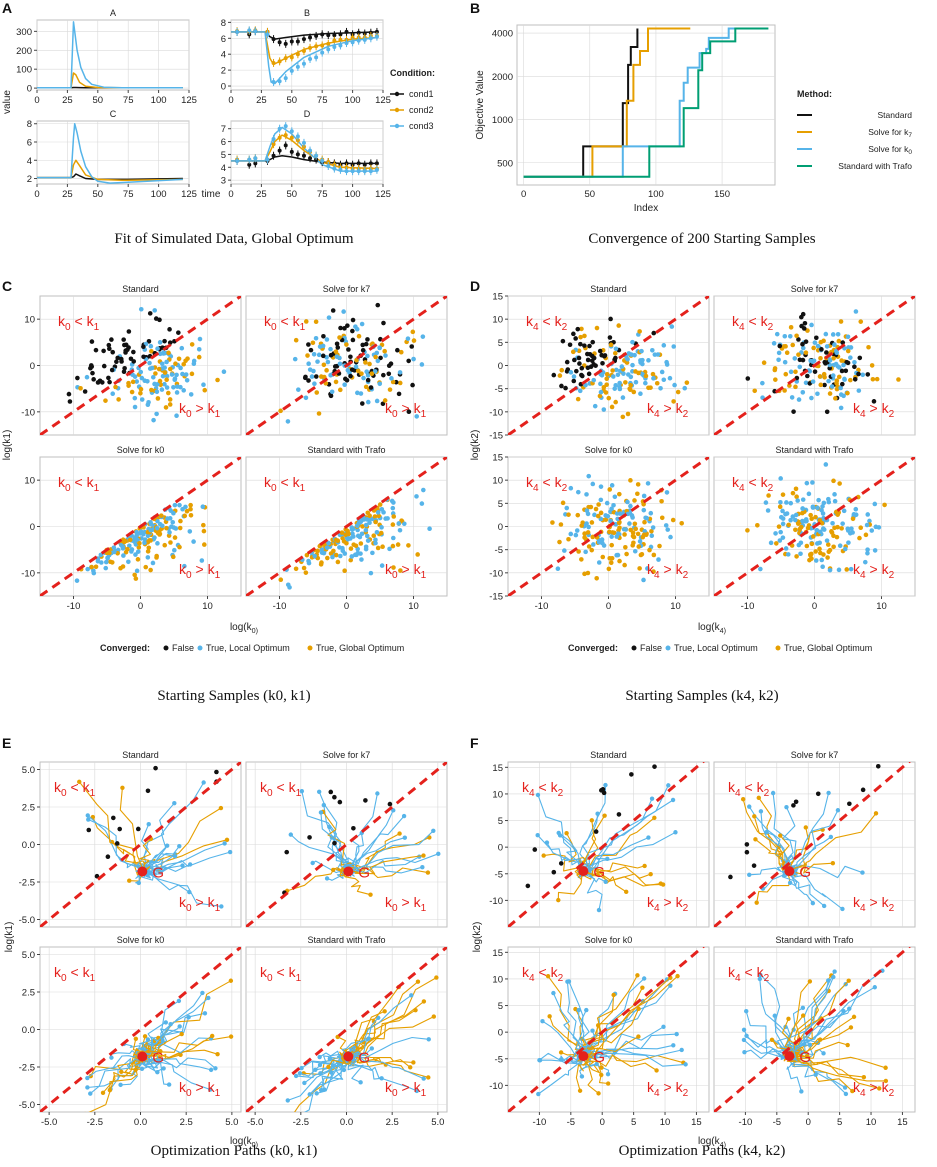  Describe the element at coordinates (310, 648) in the screenshot. I see `legend-key-point` at that location.